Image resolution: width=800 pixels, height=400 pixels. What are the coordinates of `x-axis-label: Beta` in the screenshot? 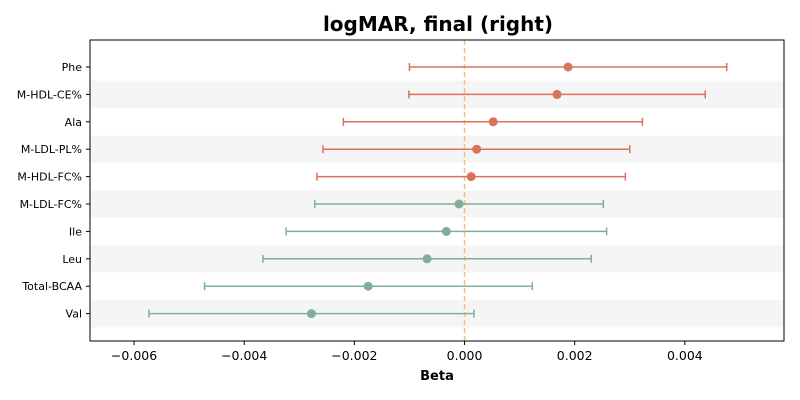 It's located at (437, 376).